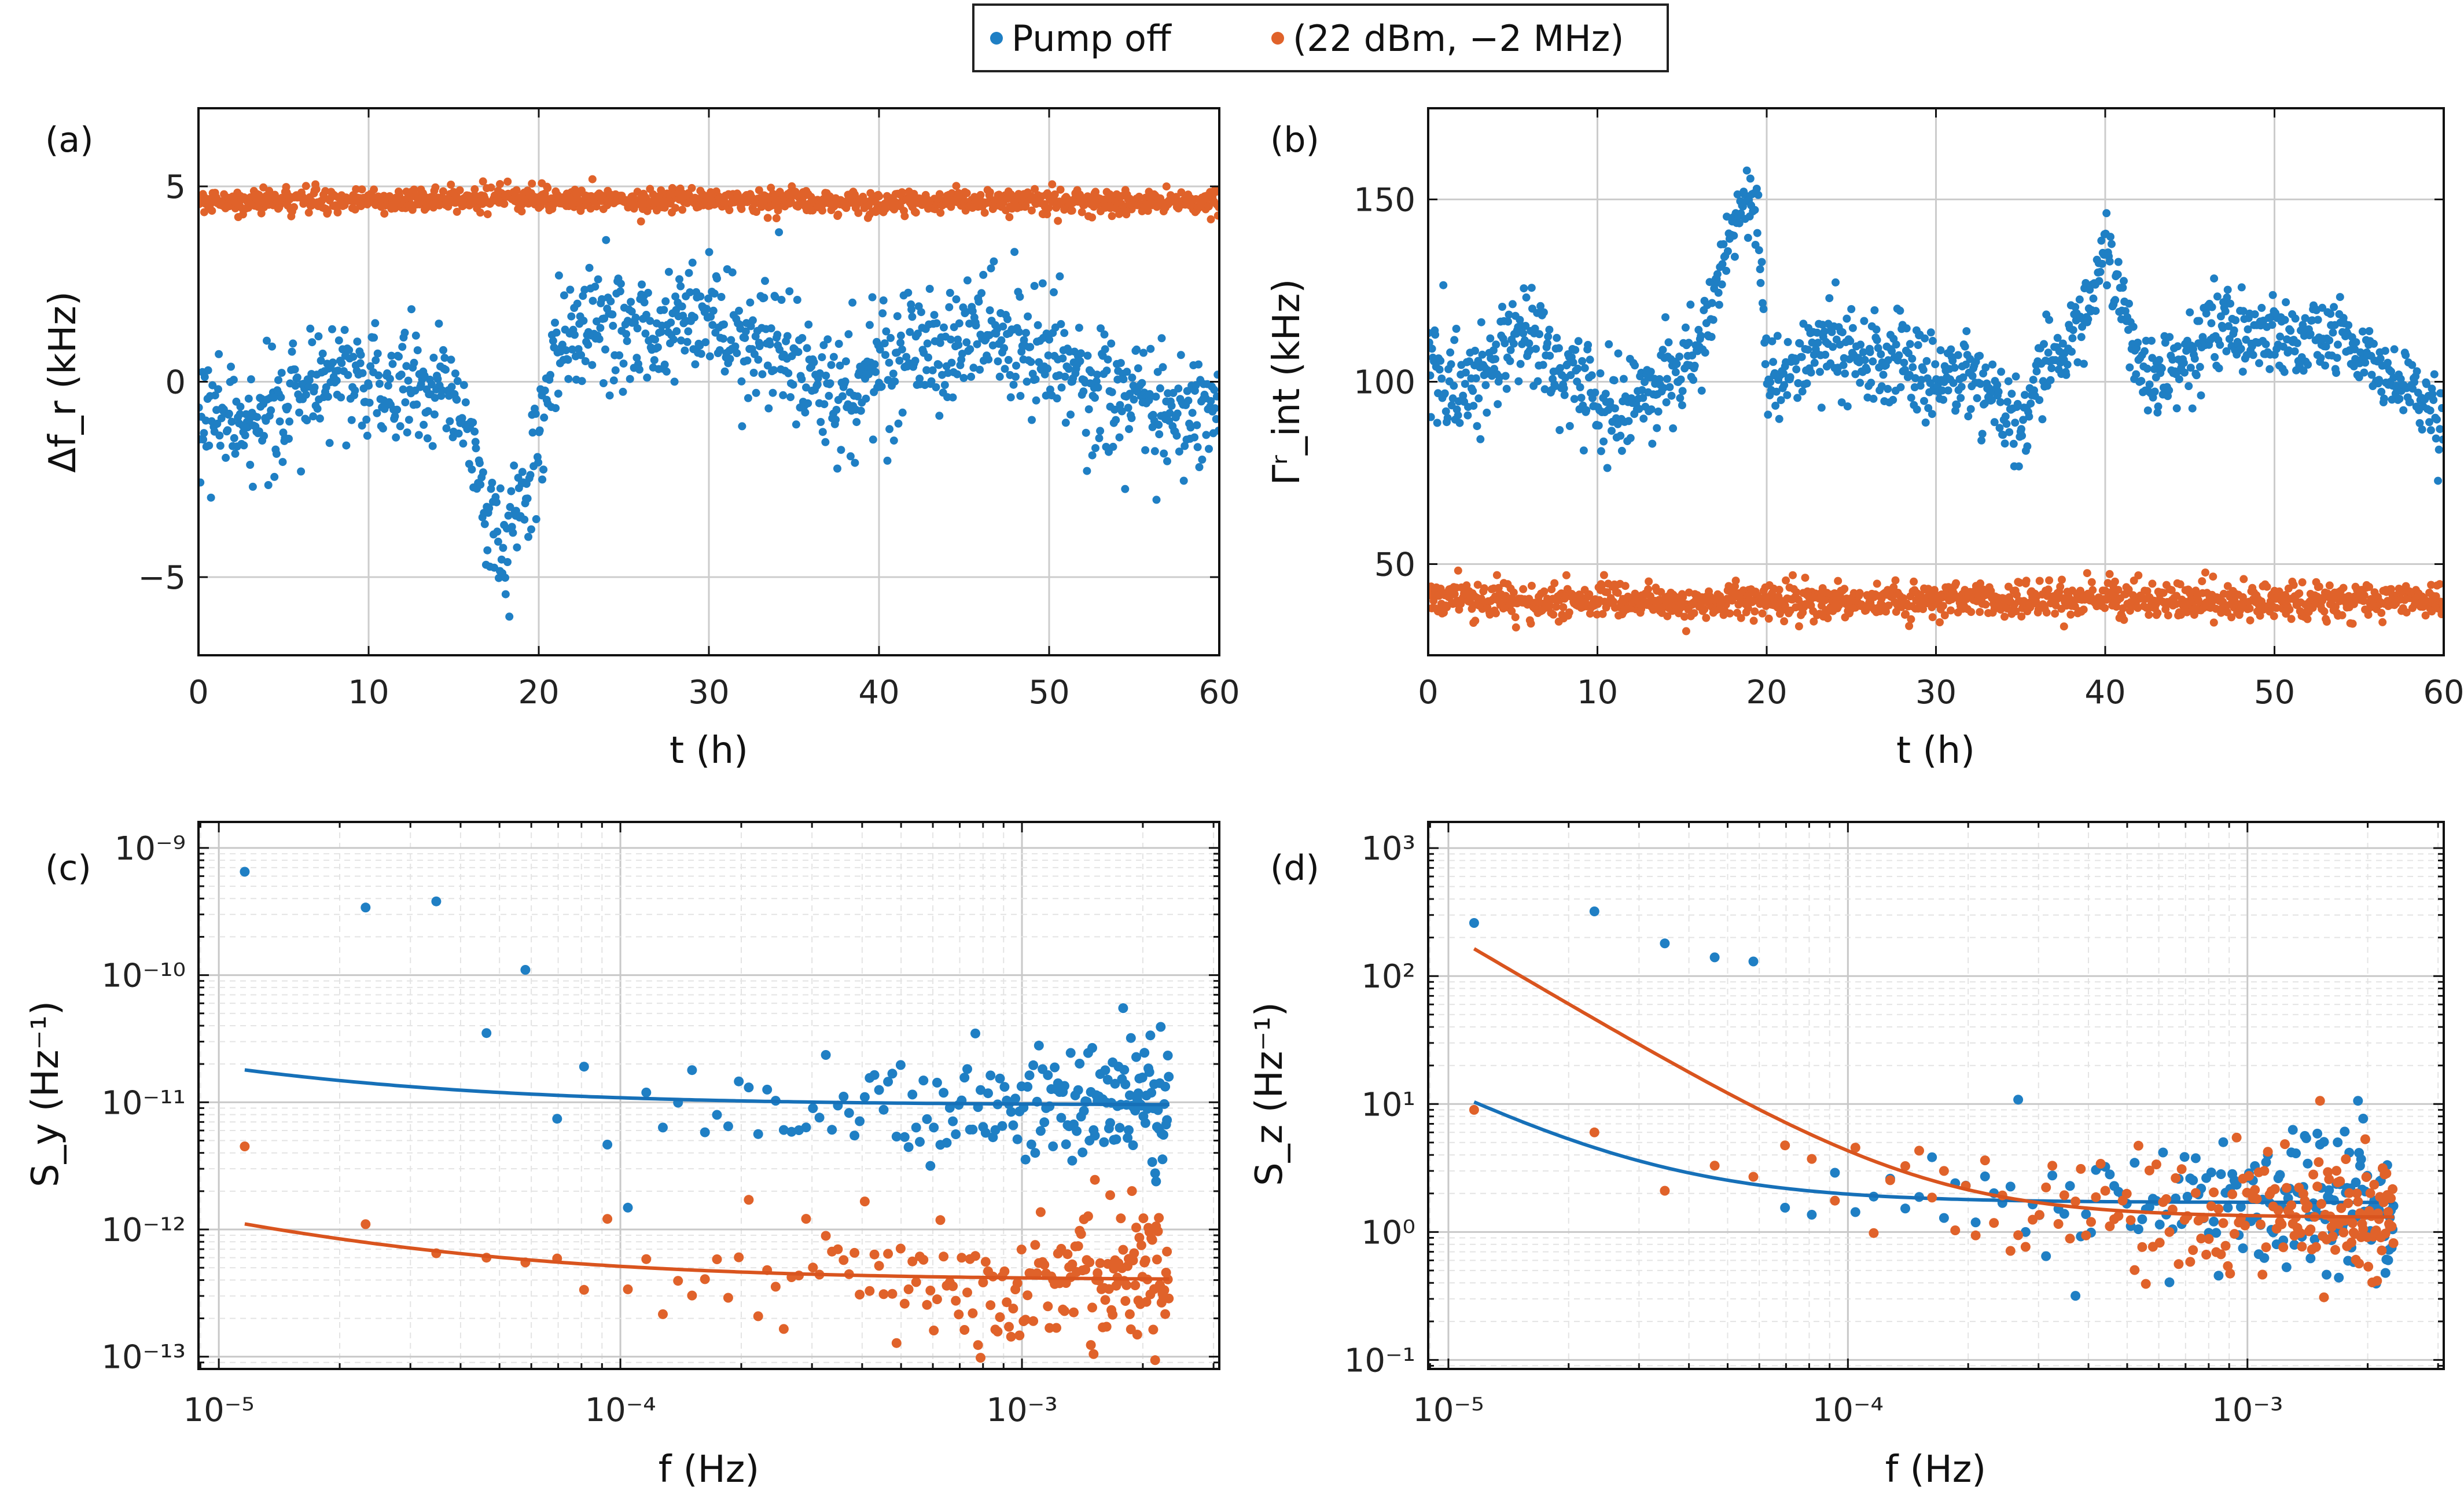  I want to click on x-tick-label: 20, so click(1766, 692).